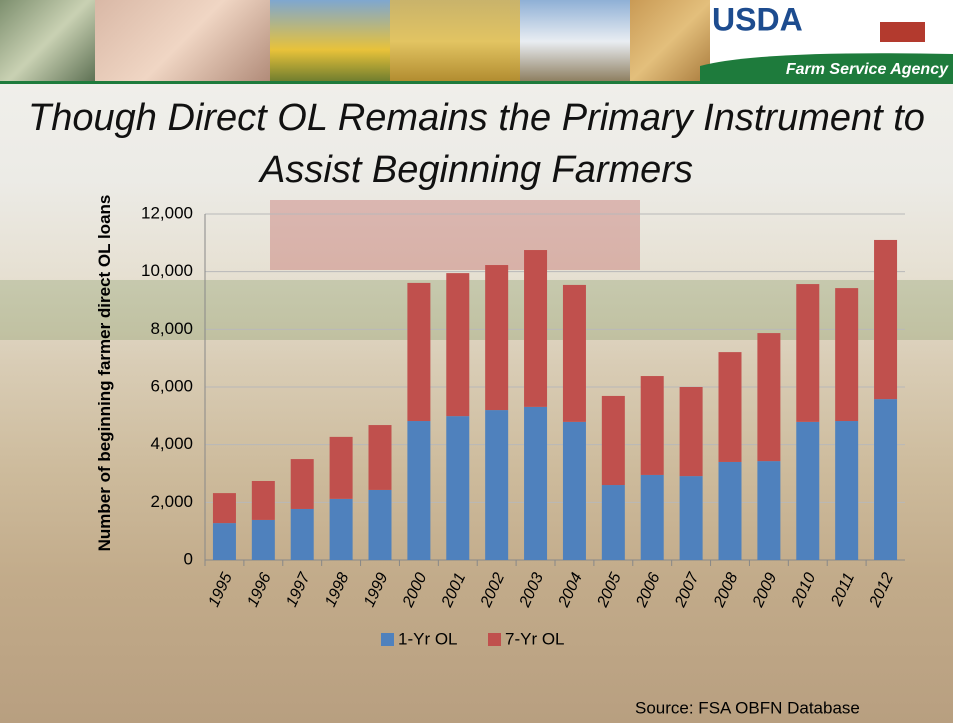 The image size is (953, 723). I want to click on barn-icon, so click(902, 32).